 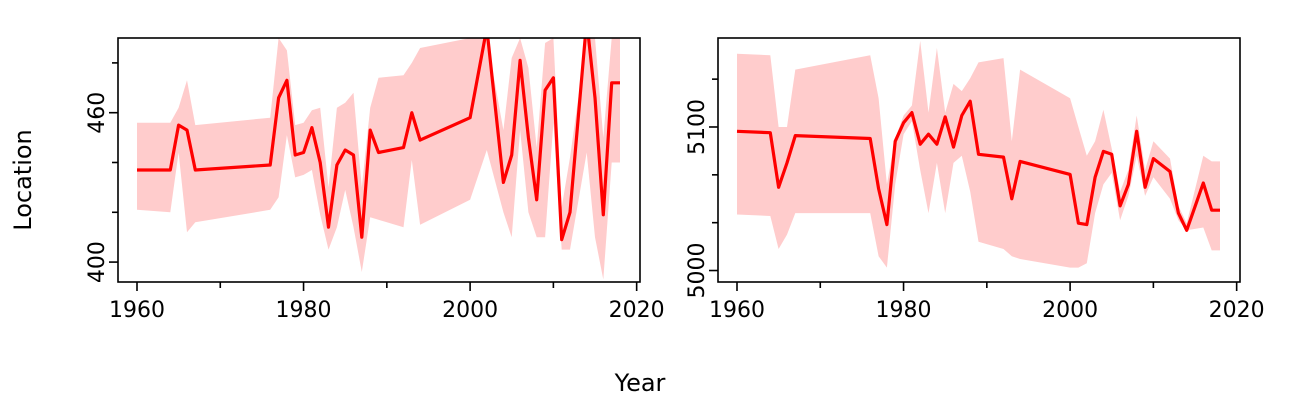 I want to click on shared-xlabel: Year, so click(x=640, y=383).